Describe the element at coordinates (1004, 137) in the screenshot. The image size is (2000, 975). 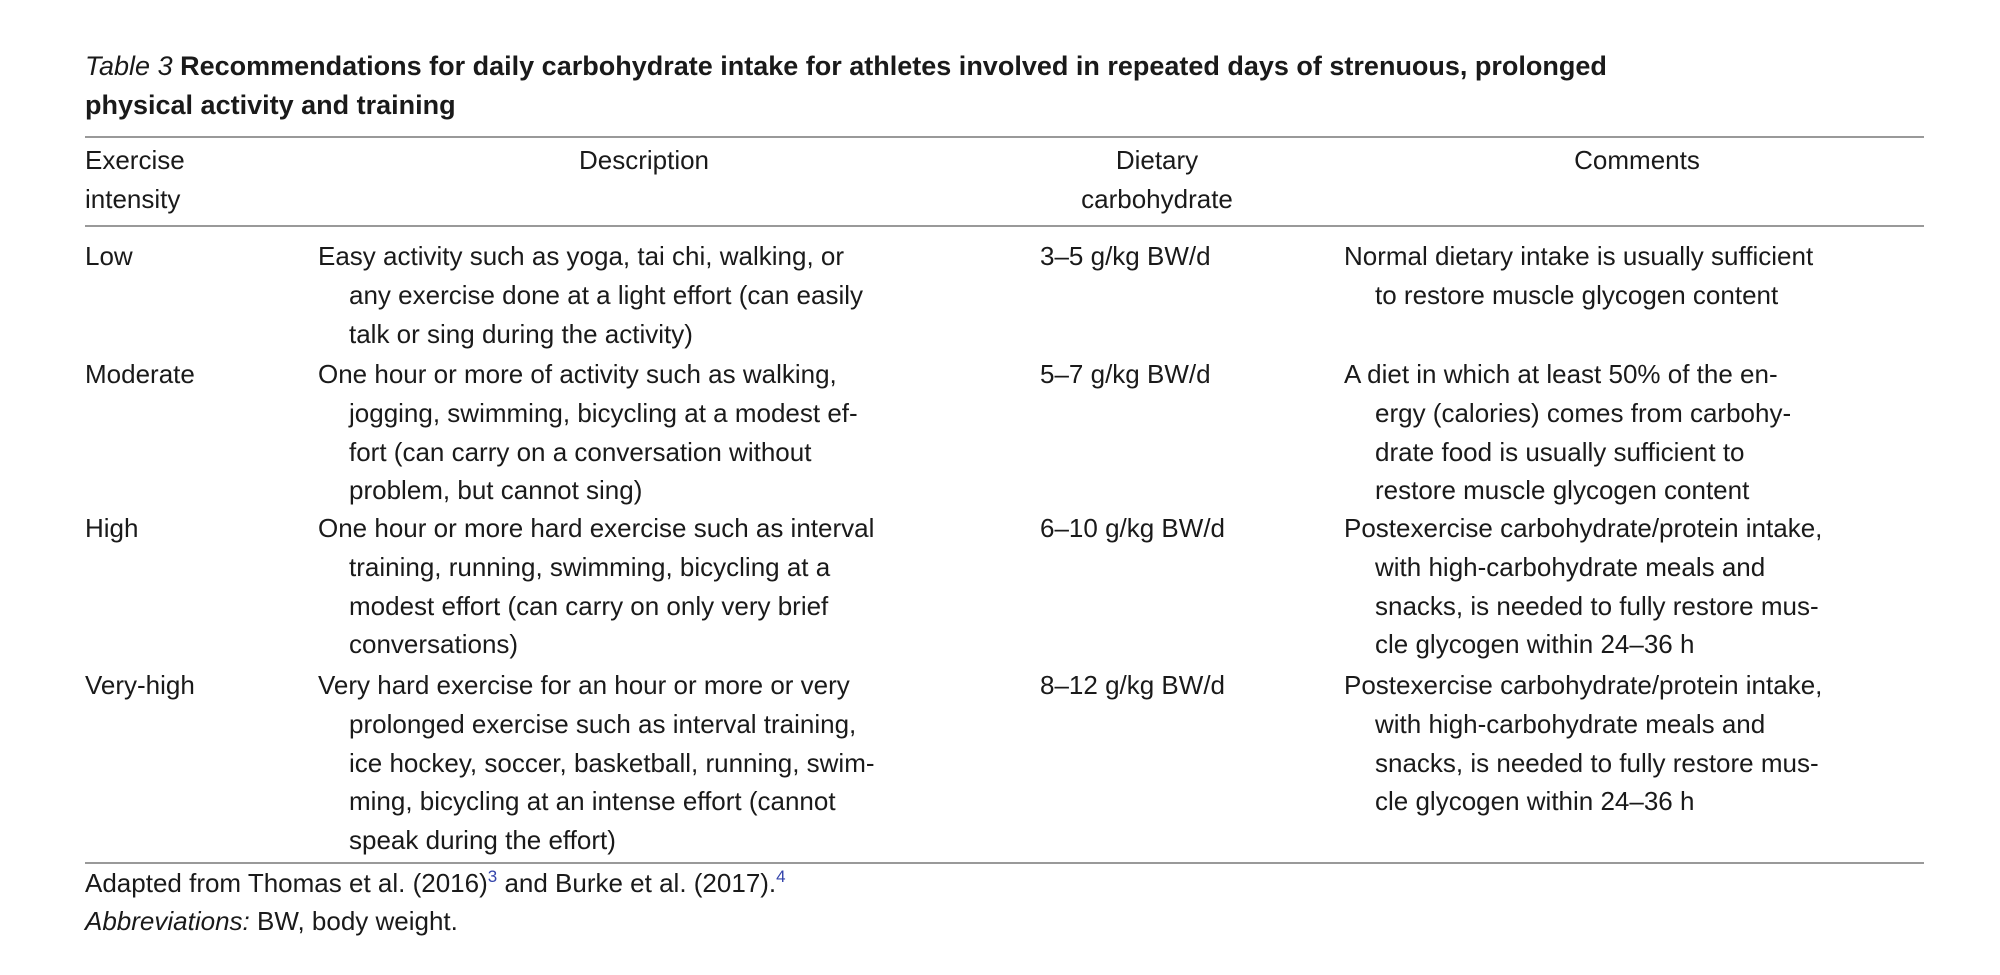
I see `top-rule` at that location.